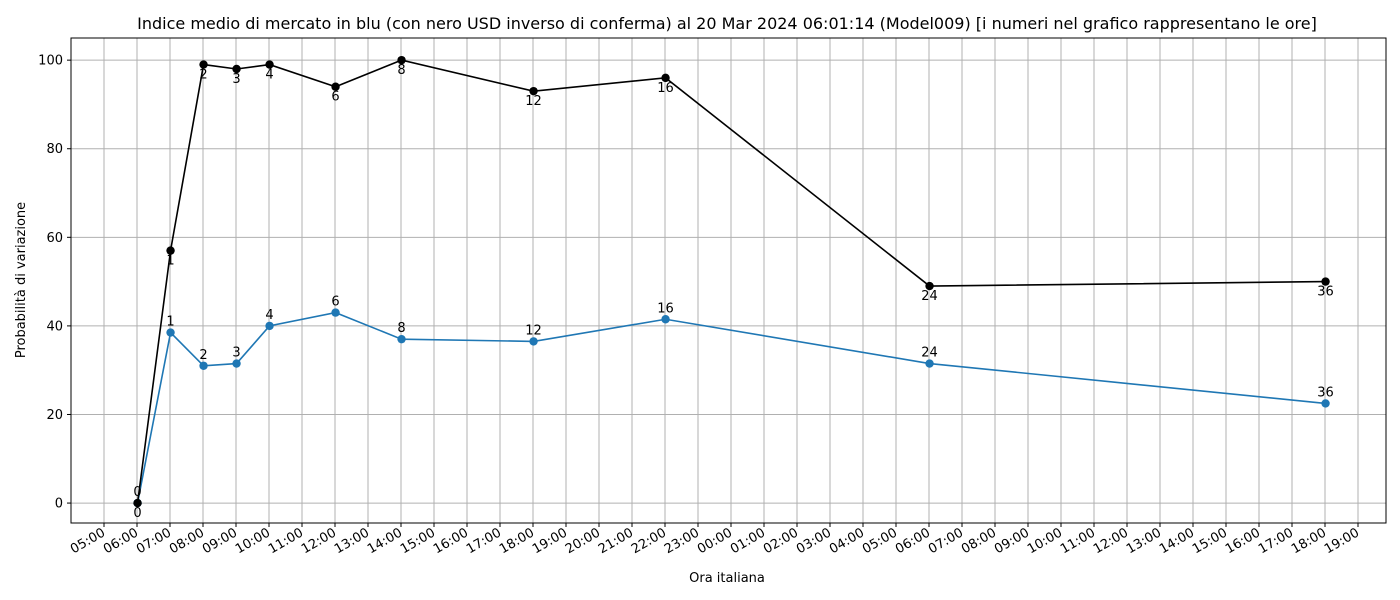  I want to click on y-axis-label: Probabilità di variazione, so click(21, 280).